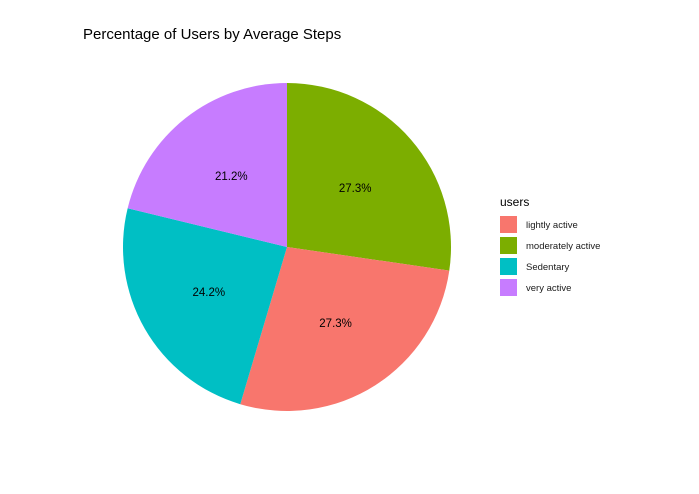 The width and height of the screenshot is (699, 494). What do you see at coordinates (548, 267) in the screenshot?
I see `legend-label-sedentary: Sedentary` at bounding box center [548, 267].